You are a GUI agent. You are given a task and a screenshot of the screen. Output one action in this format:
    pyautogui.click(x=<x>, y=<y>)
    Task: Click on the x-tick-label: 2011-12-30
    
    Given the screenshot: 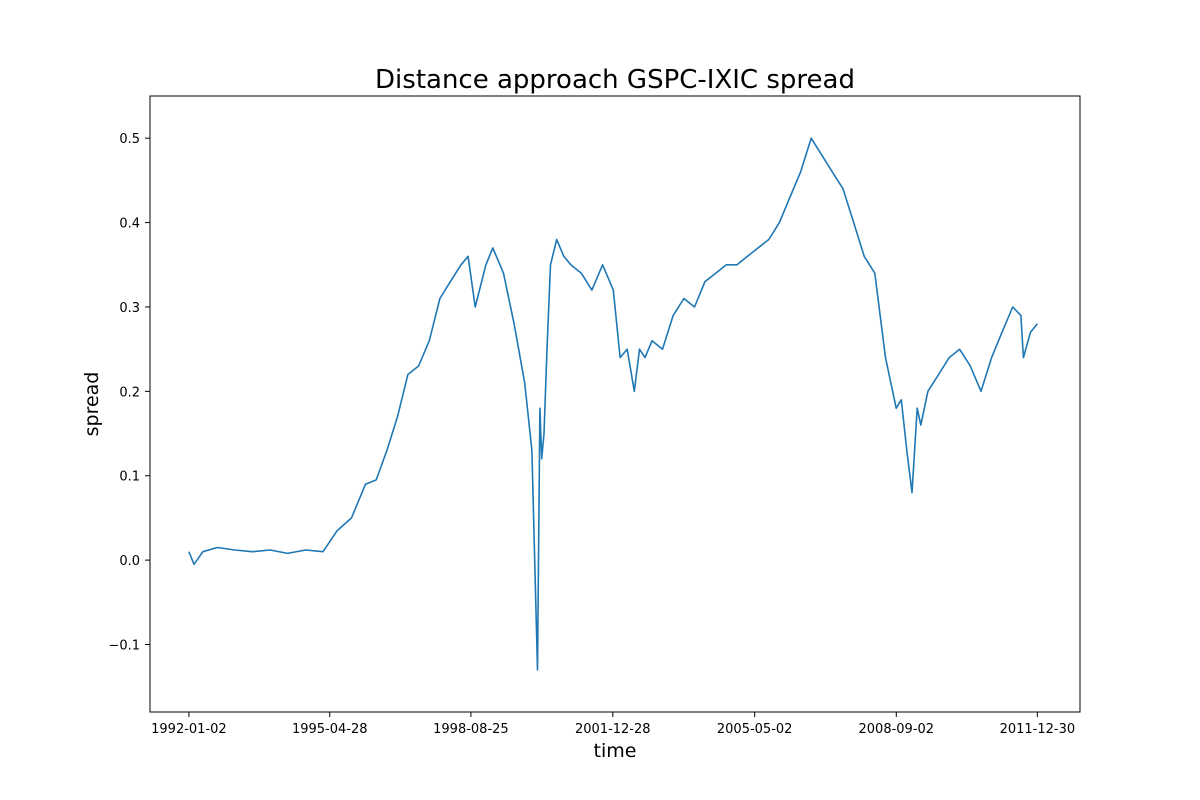 What is the action you would take?
    pyautogui.click(x=1038, y=729)
    